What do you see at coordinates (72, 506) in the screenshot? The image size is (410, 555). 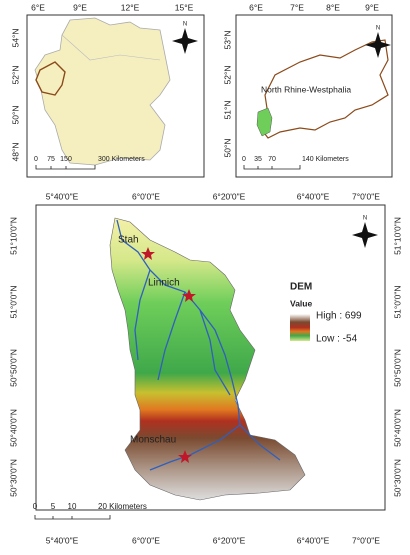 I see `scale-label: 10` at bounding box center [72, 506].